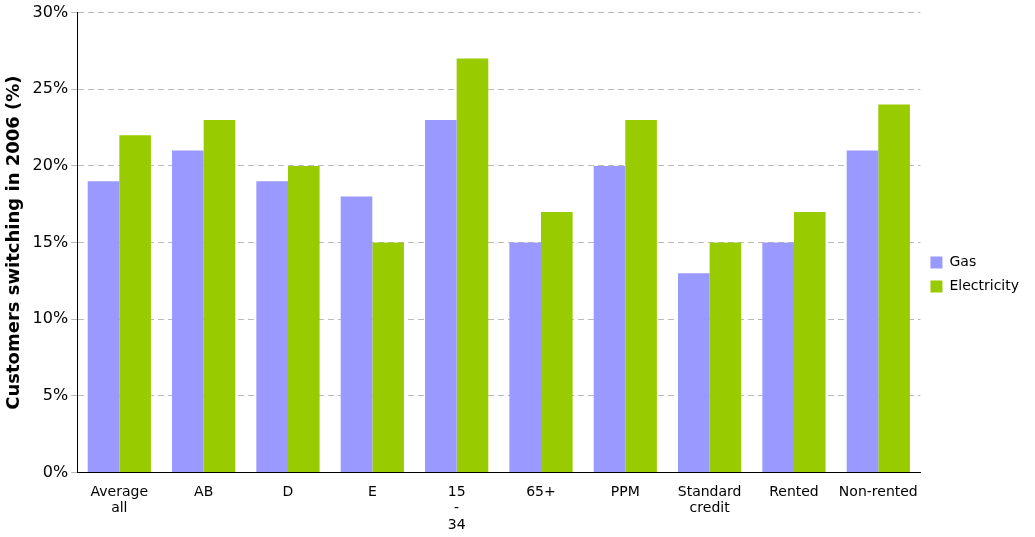  Describe the element at coordinates (794, 490) in the screenshot. I see `x-tick-label: Rented` at that location.